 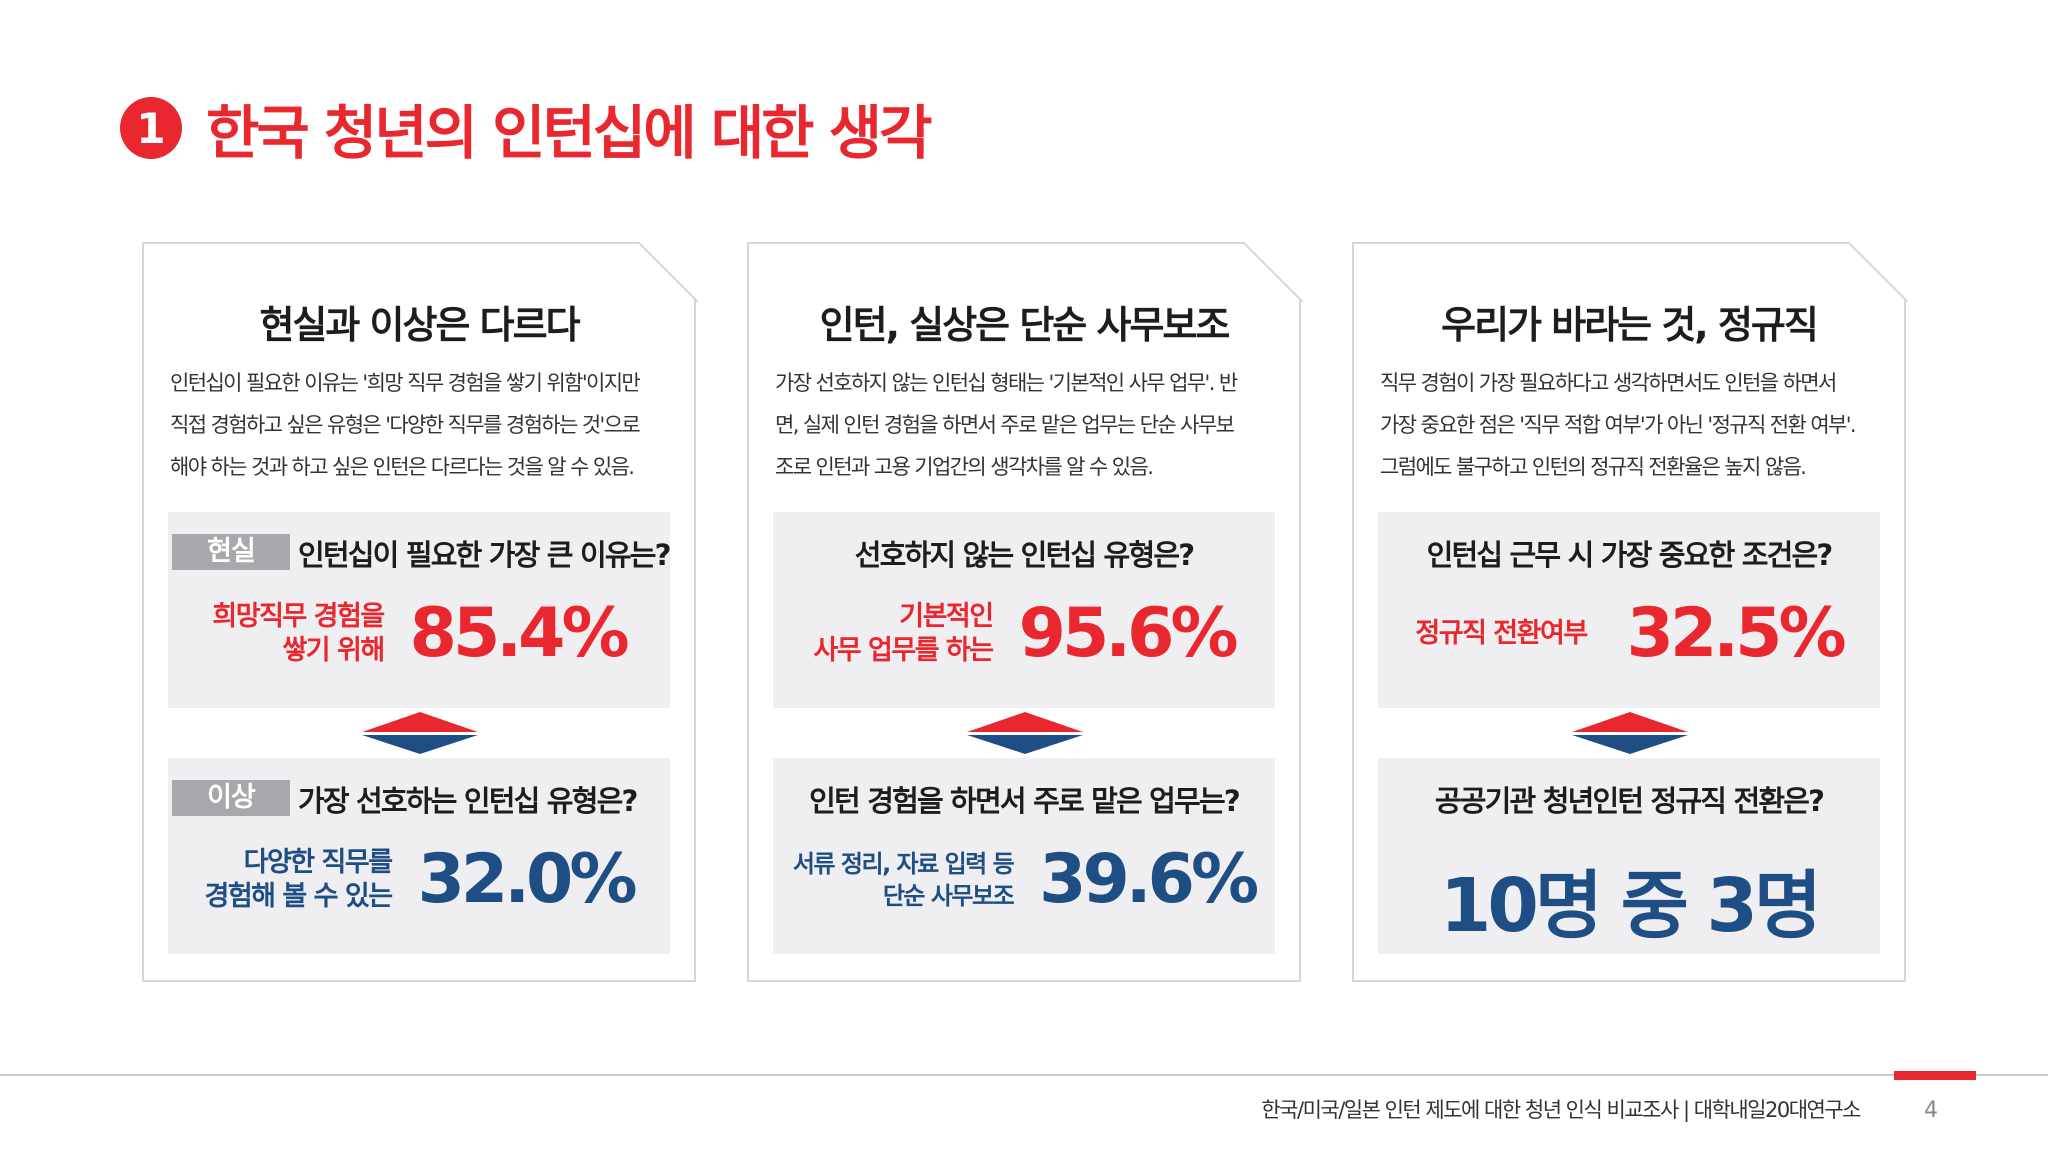 I want to click on desc-line: 직접 경험하고 싶은 유형은 '다양한 직무를 경험하는 것'으로, so click(x=405, y=425).